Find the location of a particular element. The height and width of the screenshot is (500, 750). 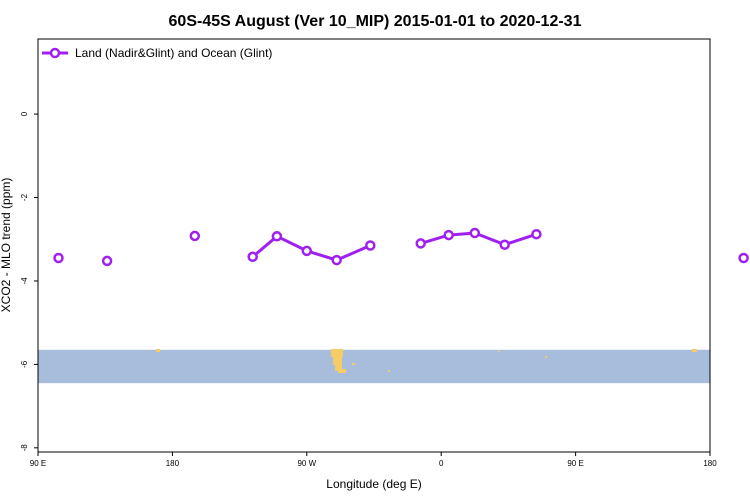

series-line is located at coordinates (311, 248).